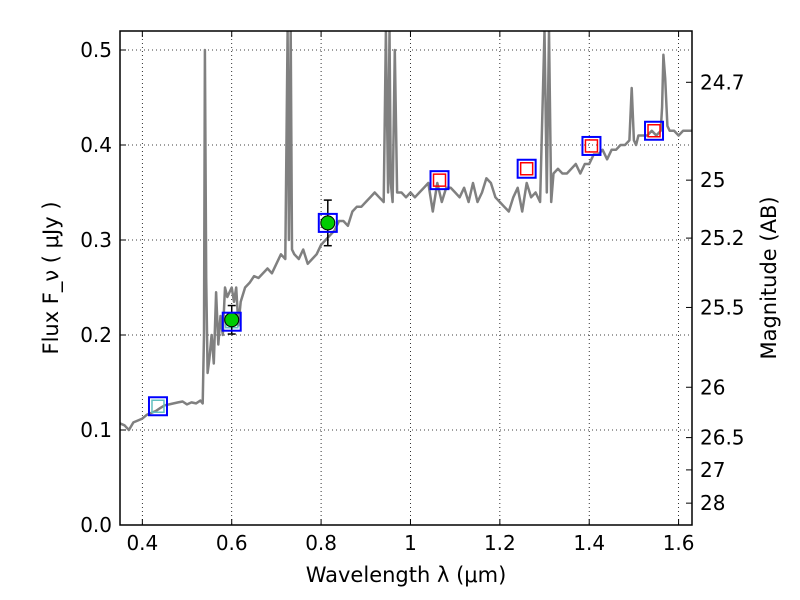 The width and height of the screenshot is (800, 600). Describe the element at coordinates (406, 575) in the screenshot. I see `x-axis-label: Wavelength λ (μm)` at that location.